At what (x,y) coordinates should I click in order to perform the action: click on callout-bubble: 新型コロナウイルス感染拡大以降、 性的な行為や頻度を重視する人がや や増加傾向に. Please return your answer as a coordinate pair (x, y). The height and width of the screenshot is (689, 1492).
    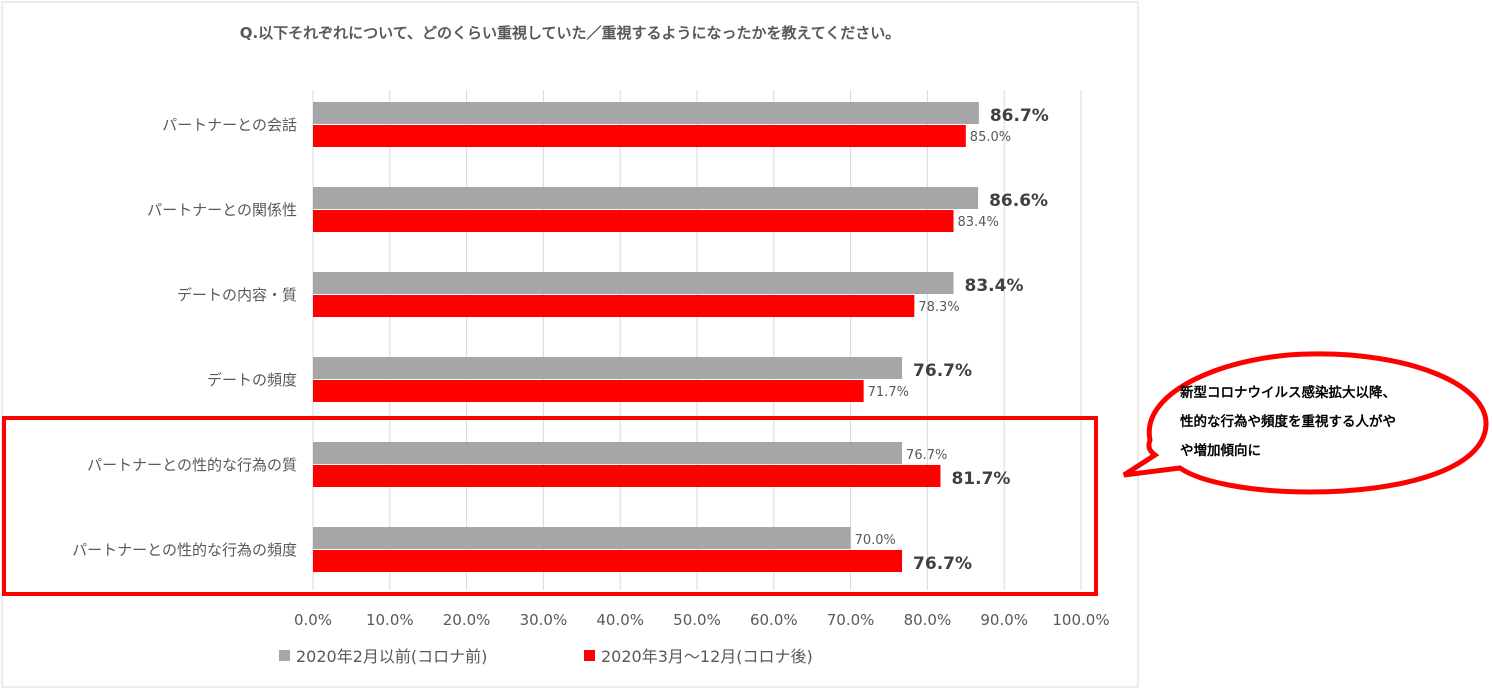
    Looking at the image, I should click on (1305, 423).